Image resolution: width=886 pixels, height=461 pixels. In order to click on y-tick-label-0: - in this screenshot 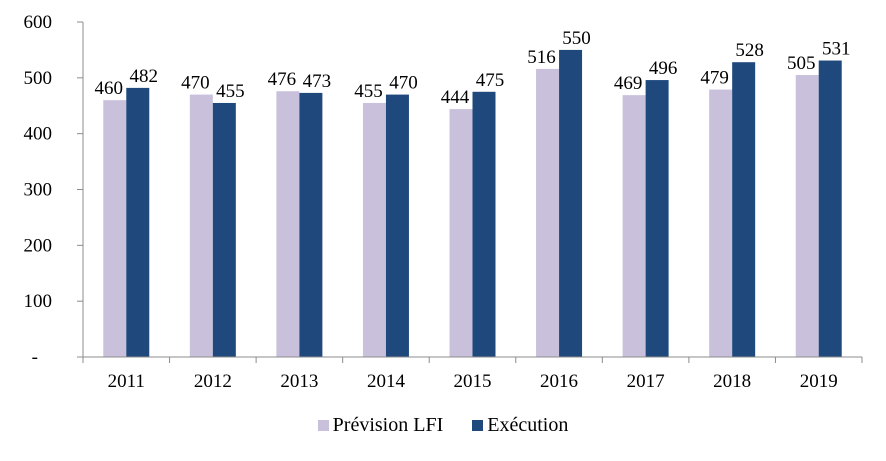, I will do `click(35, 357)`.